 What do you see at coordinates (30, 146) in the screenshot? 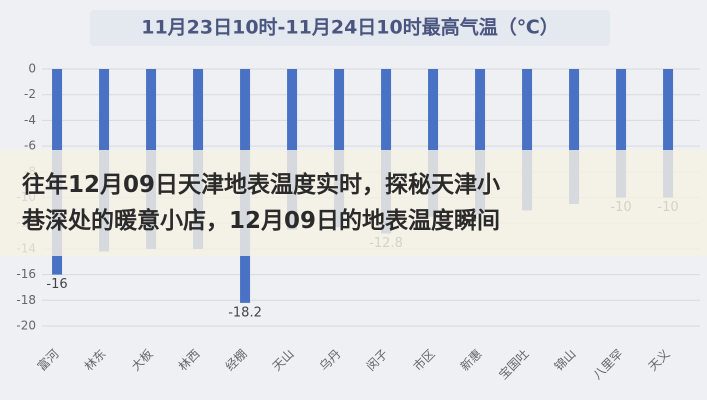
I see `y-tick-label: -6` at bounding box center [30, 146].